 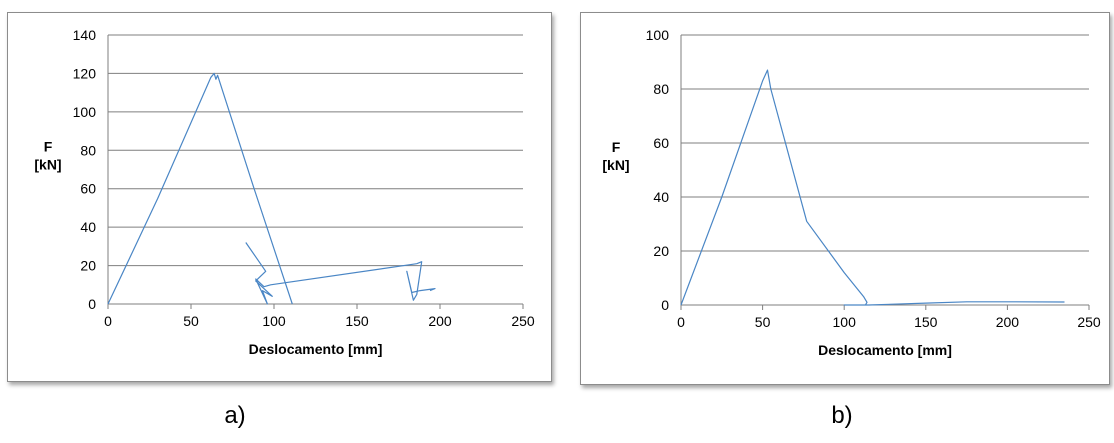 I want to click on y-tick-label: 120, so click(x=85, y=73).